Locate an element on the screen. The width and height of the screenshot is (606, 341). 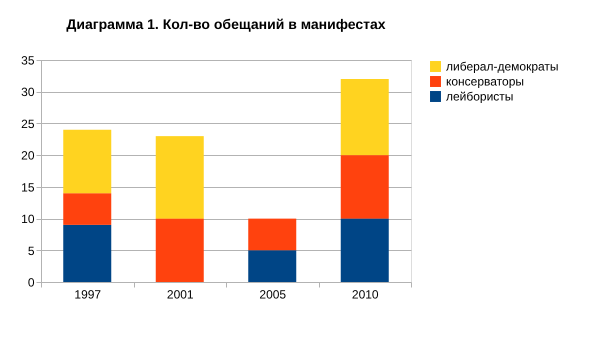
x-tick-label: 2010 is located at coordinates (365, 295).